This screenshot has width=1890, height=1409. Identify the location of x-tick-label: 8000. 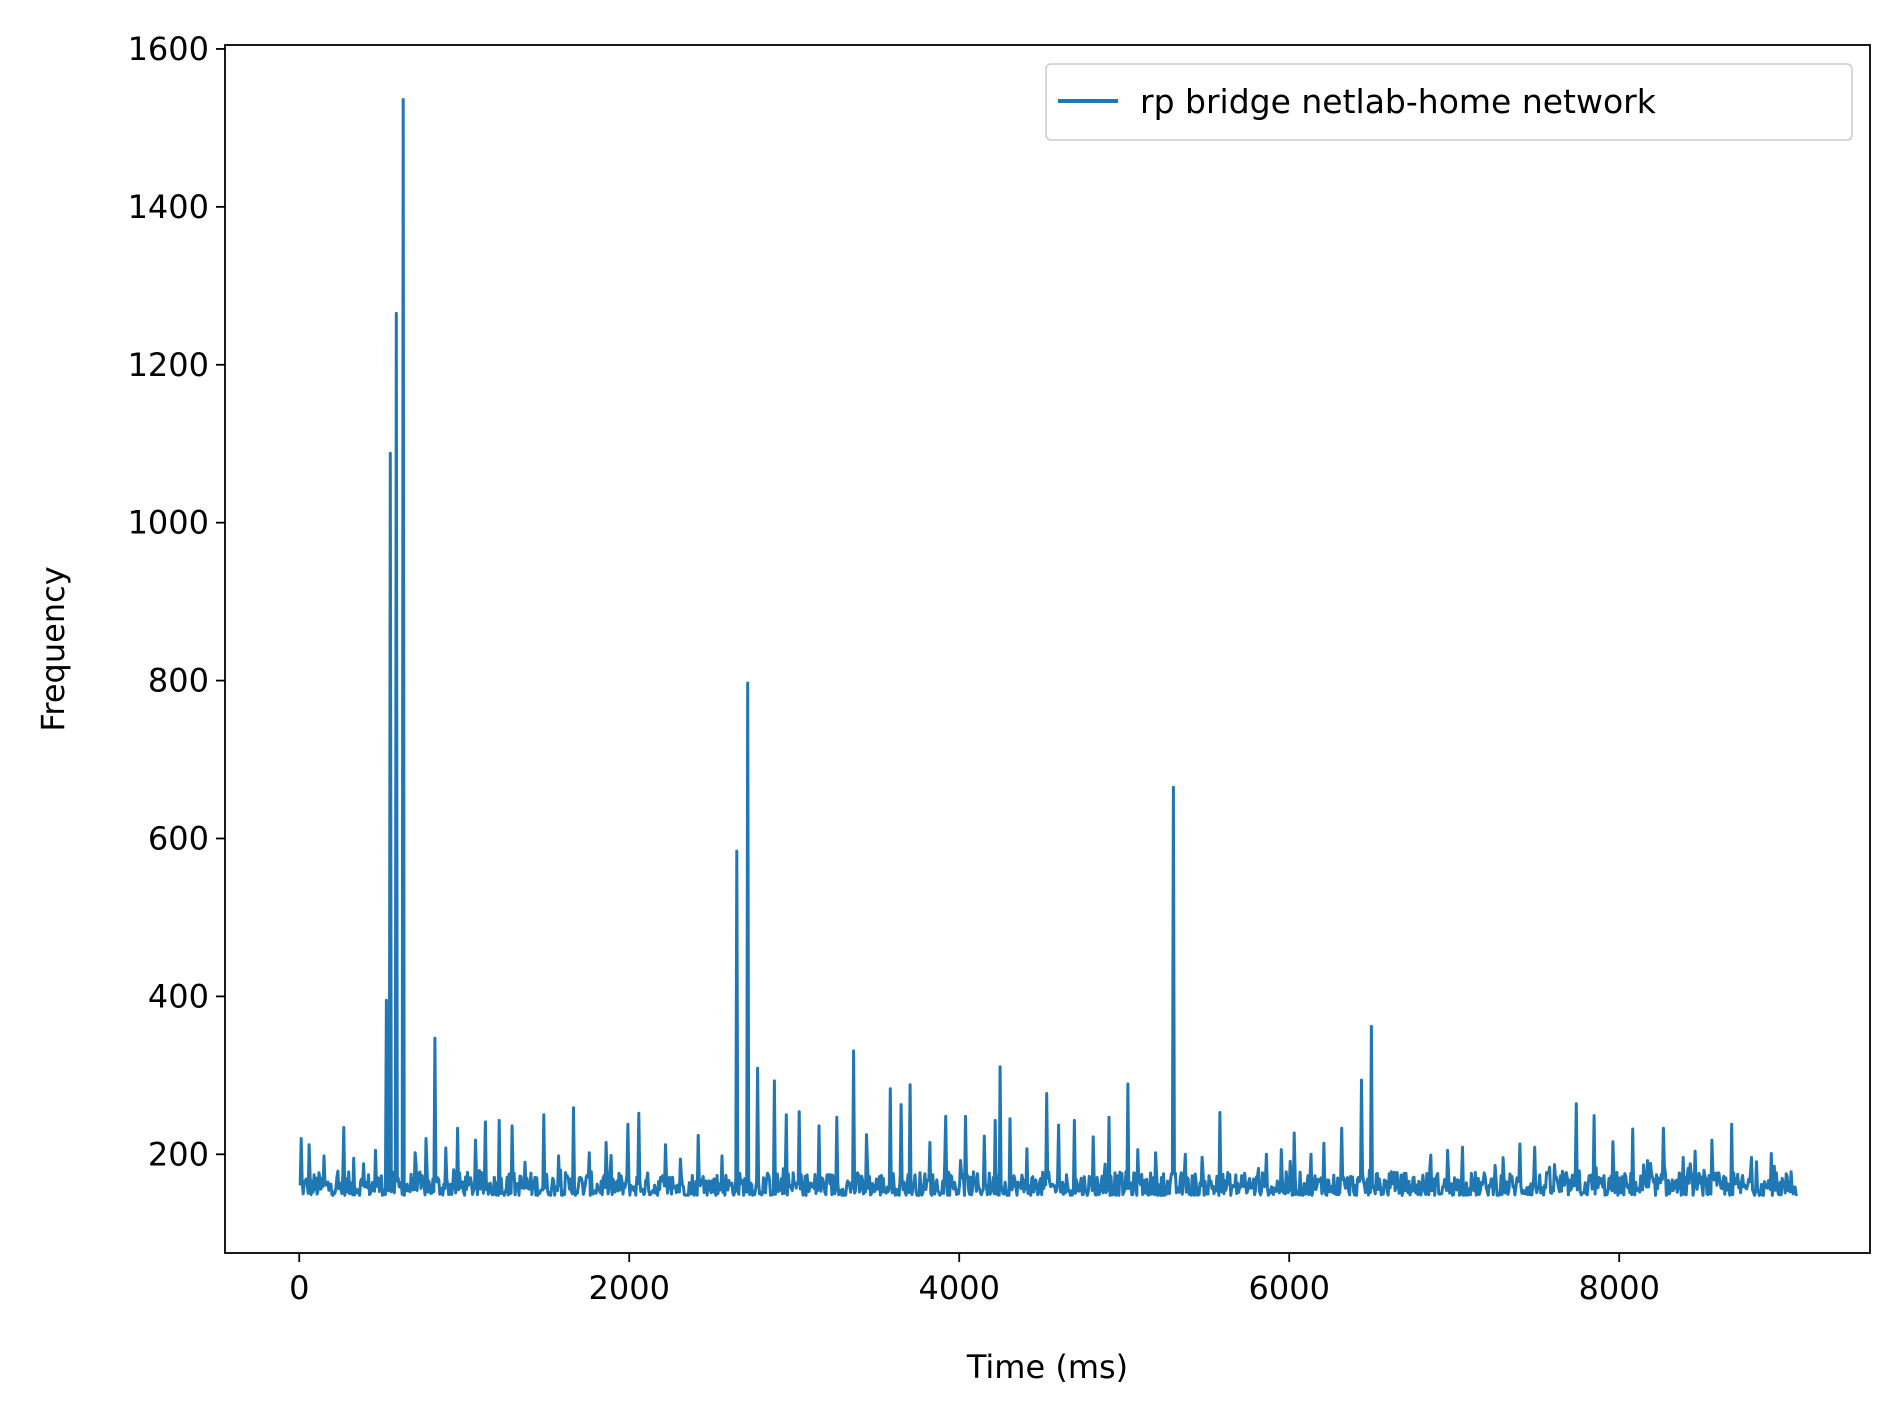
(1618, 1288).